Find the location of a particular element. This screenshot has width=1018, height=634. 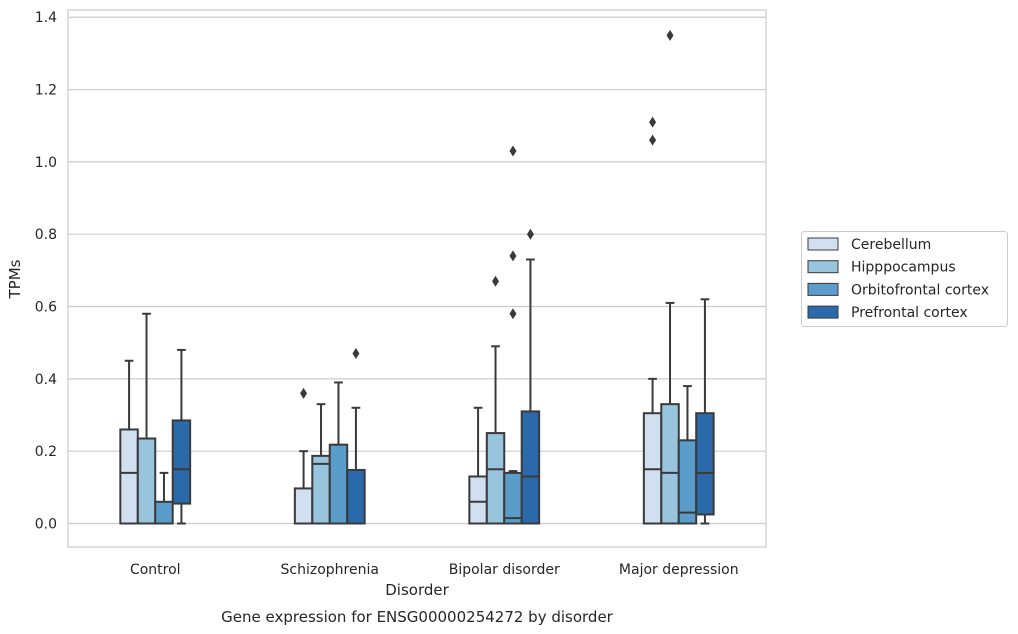

y-tick-label: 1.4 is located at coordinates (46, 18).